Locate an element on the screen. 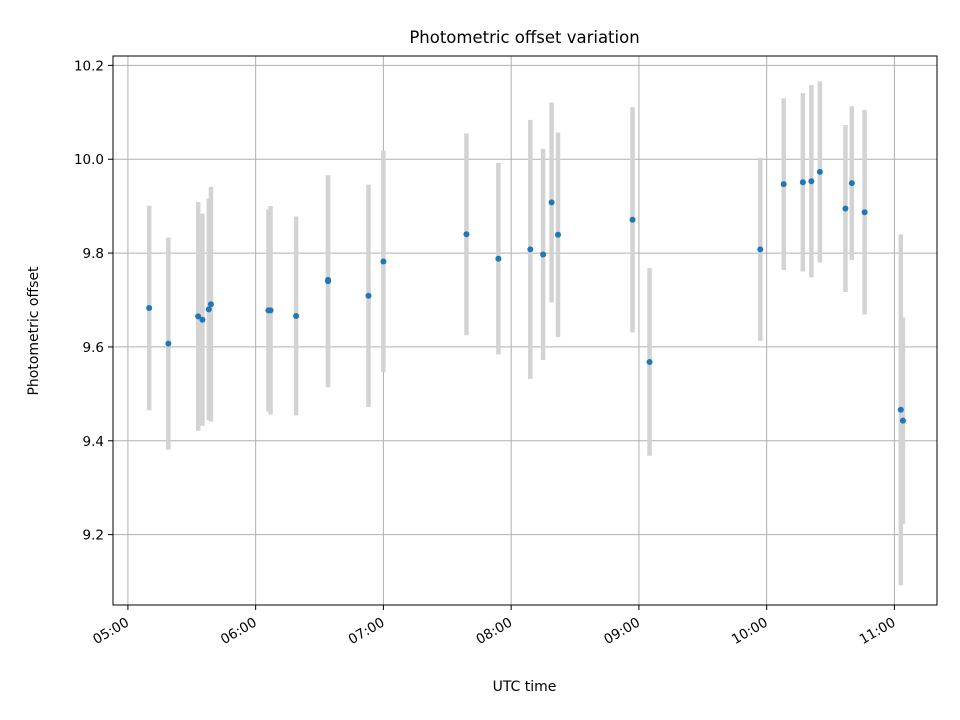 The height and width of the screenshot is (720, 960). y-tick-label: 9.8 is located at coordinates (93, 254).